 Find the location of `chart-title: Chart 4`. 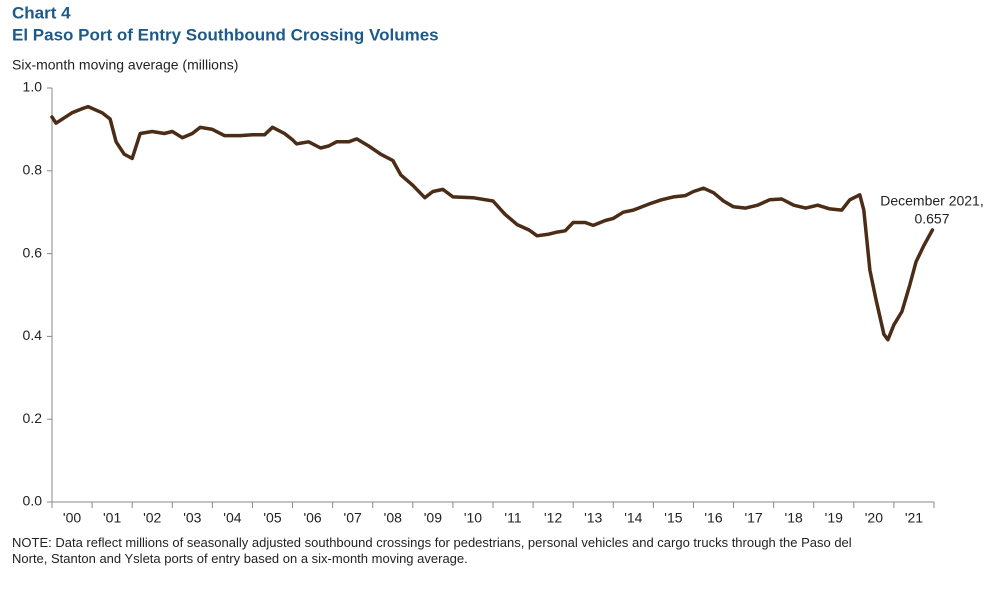

chart-title: Chart 4 is located at coordinates (41, 12).